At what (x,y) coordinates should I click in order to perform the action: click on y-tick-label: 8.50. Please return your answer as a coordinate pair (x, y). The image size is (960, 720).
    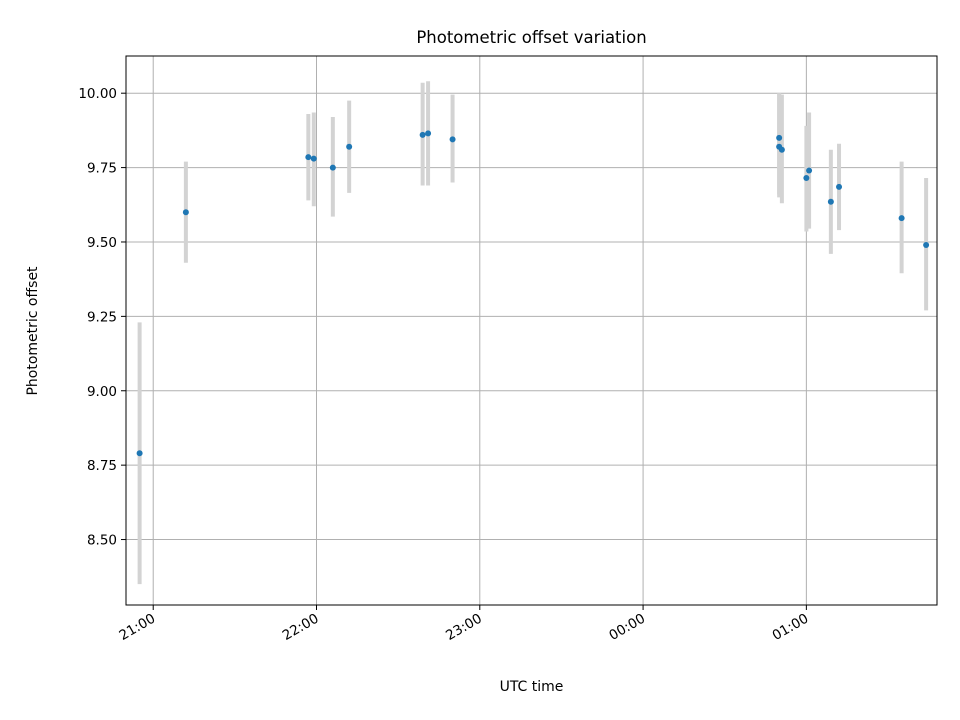
    Looking at the image, I should click on (102, 541).